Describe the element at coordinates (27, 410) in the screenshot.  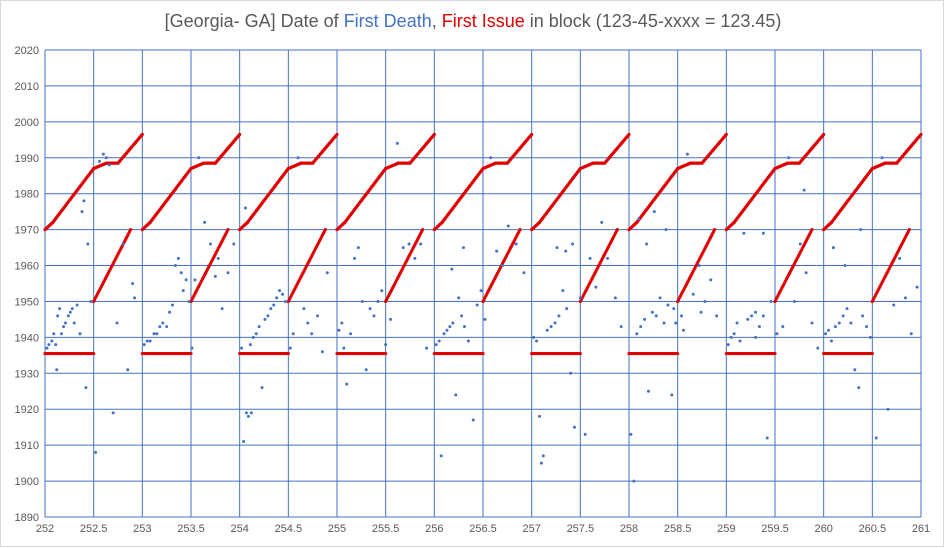
I see `y-tick-label: 1920` at that location.